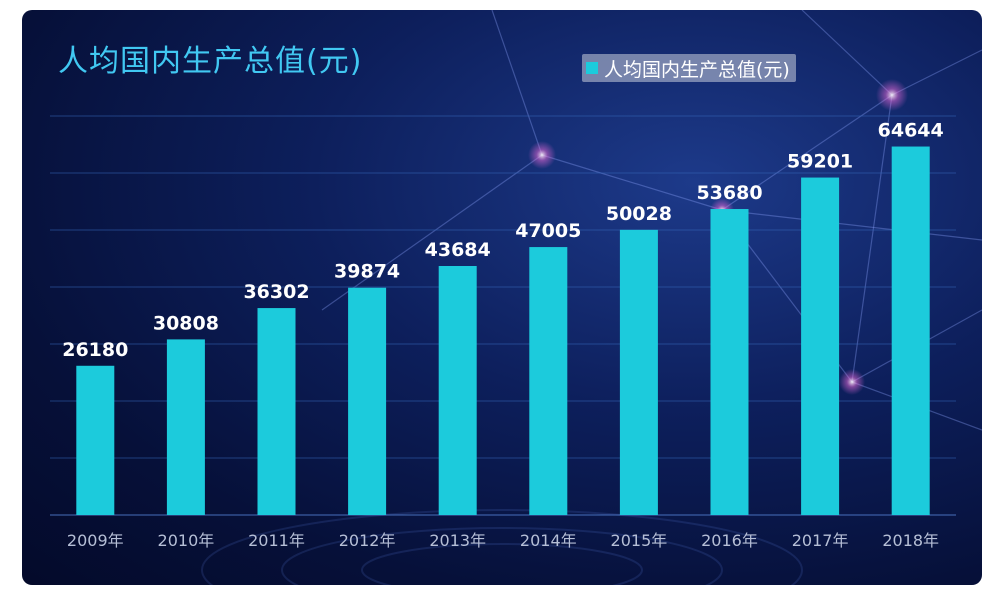  What do you see at coordinates (592, 68) in the screenshot?
I see `legend-swatch` at bounding box center [592, 68].